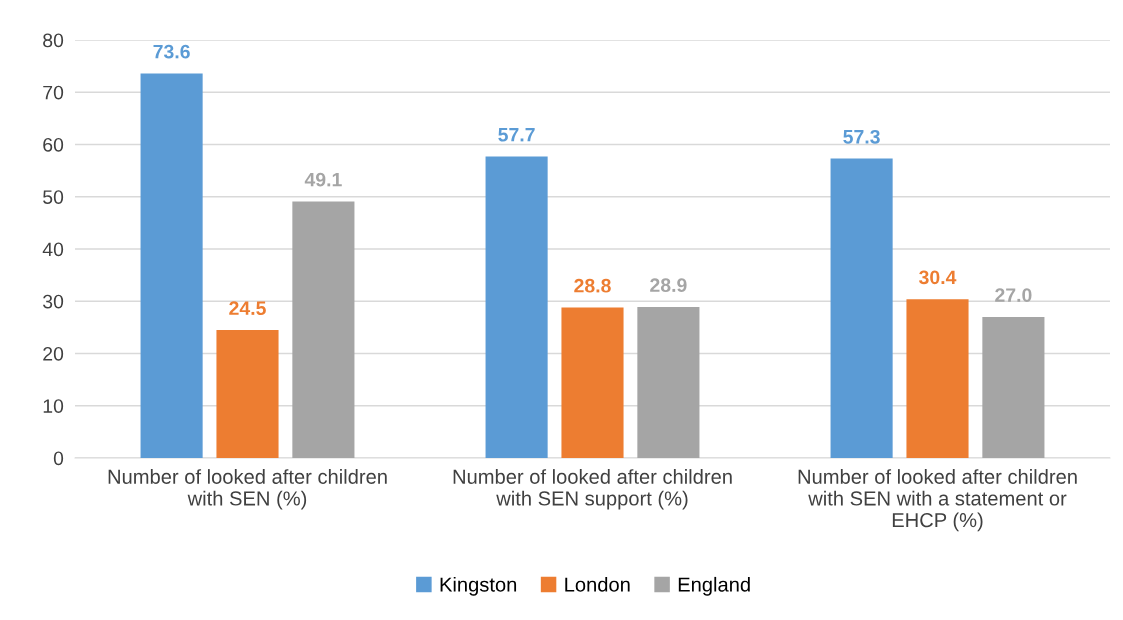 The height and width of the screenshot is (620, 1123). What do you see at coordinates (53, 249) in the screenshot?
I see `y-tick-label: 40` at bounding box center [53, 249].